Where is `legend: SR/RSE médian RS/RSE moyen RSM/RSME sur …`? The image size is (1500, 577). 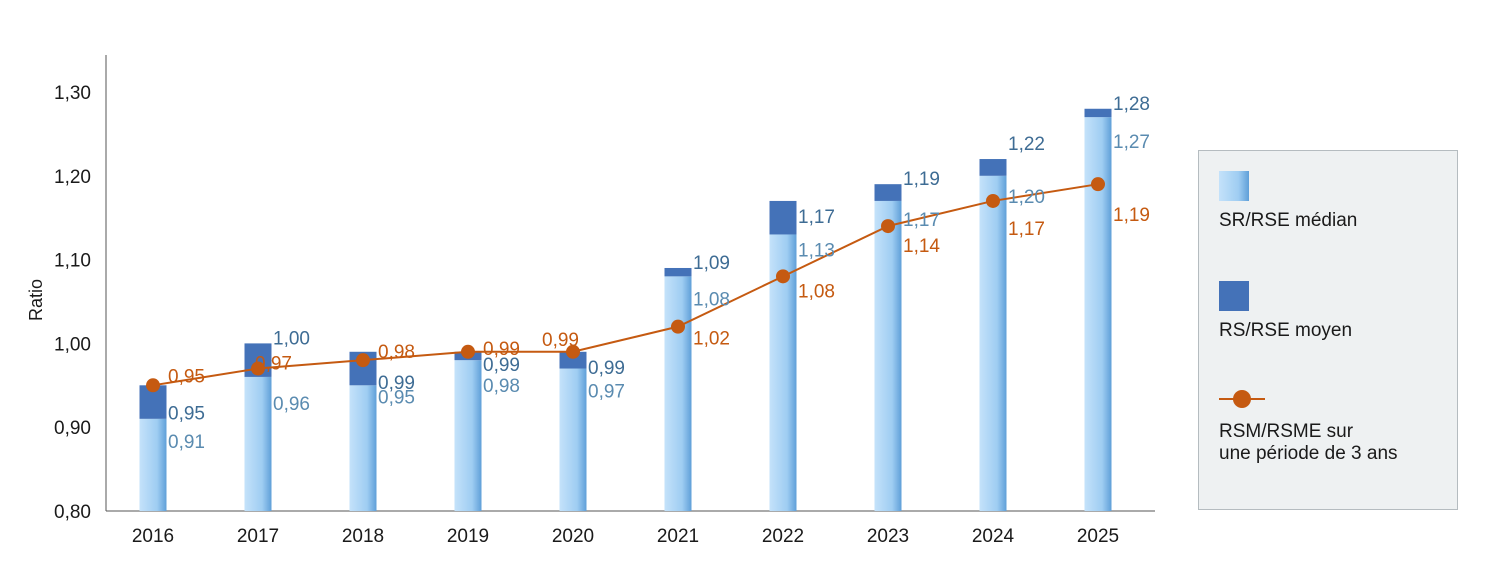
legend: SR/RSE médian RS/RSE moyen RSM/RSME sur … is located at coordinates (1328, 330).